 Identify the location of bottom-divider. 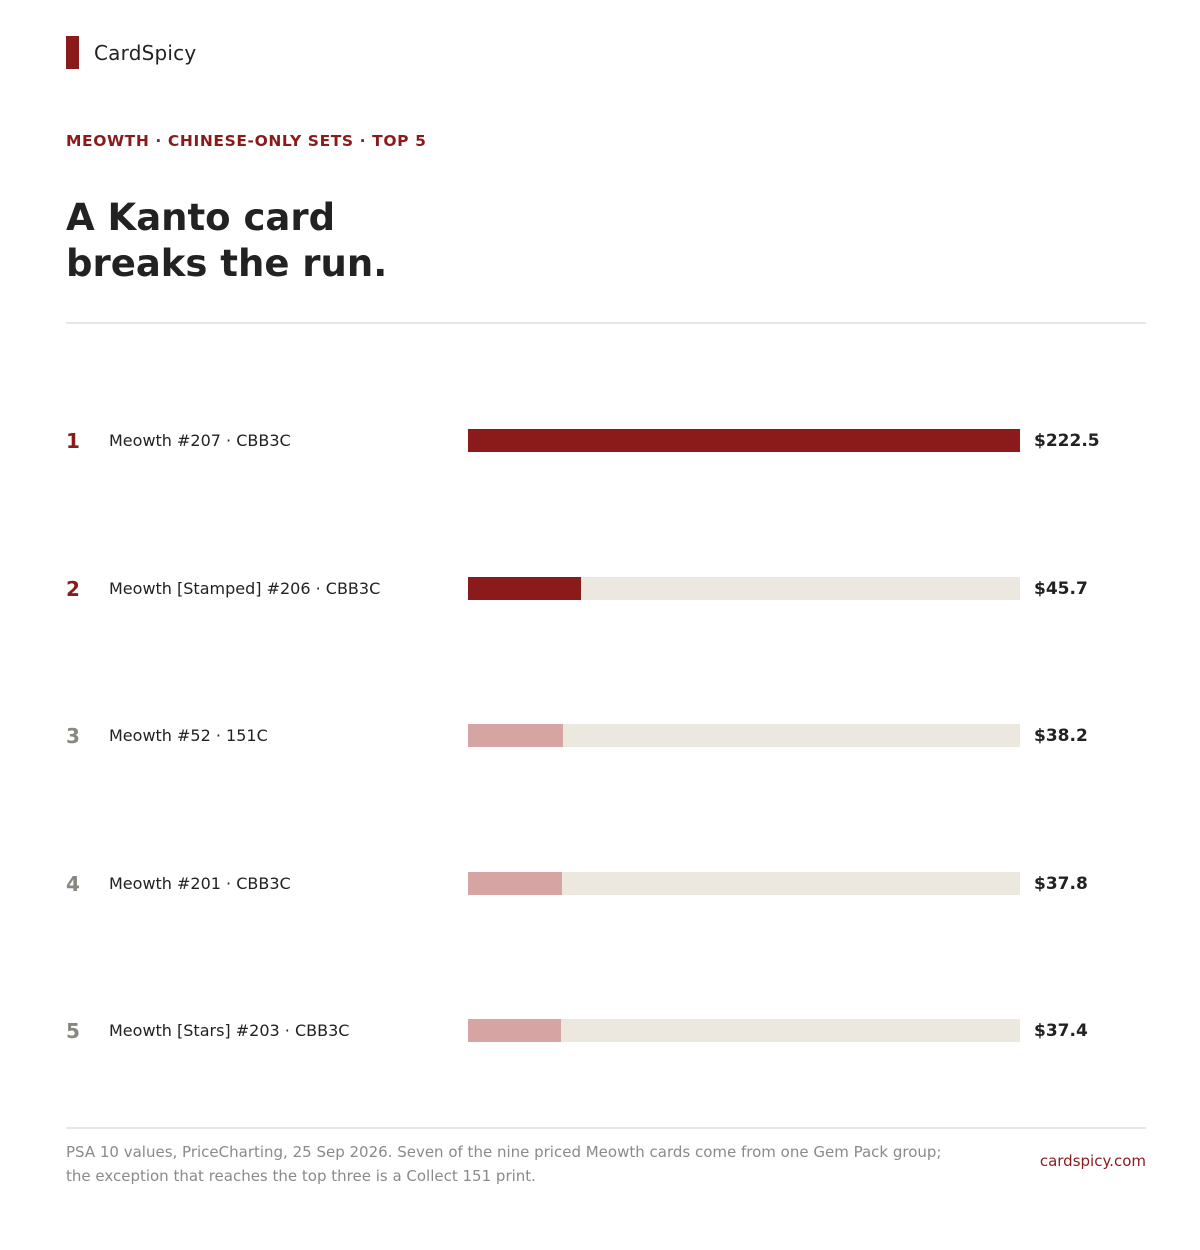
(606, 1128).